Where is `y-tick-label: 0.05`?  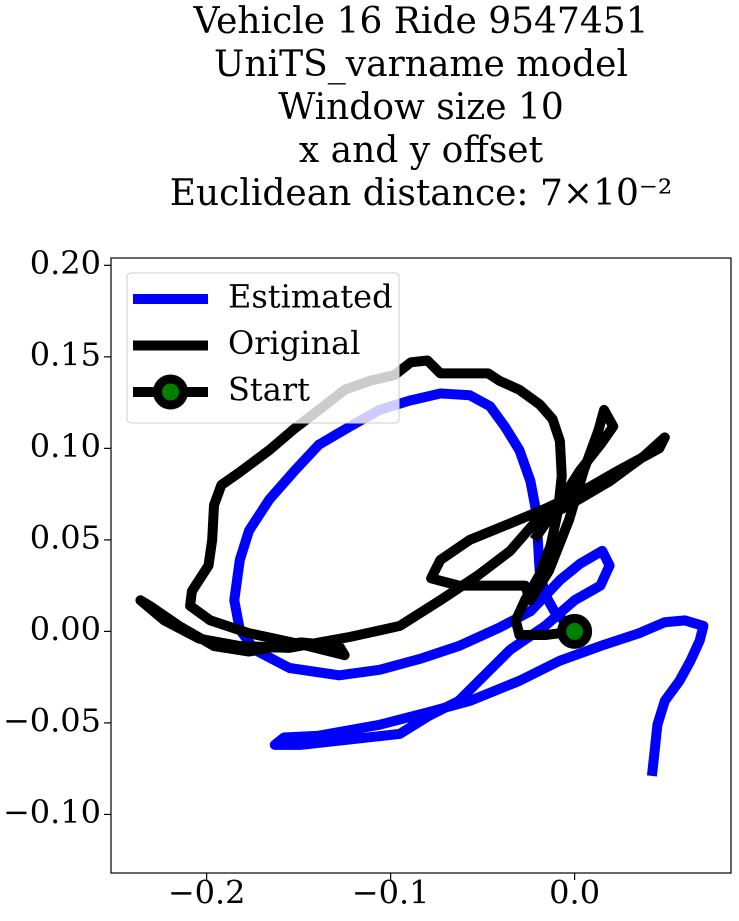 y-tick-label: 0.05 is located at coordinates (65, 537).